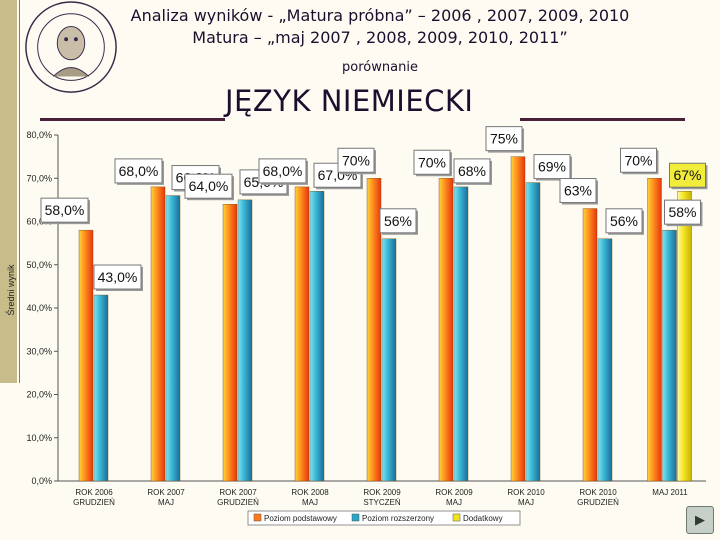 This screenshot has width=720, height=540. Describe the element at coordinates (94, 492) in the screenshot. I see `x-tick-label: ROK 2006` at that location.